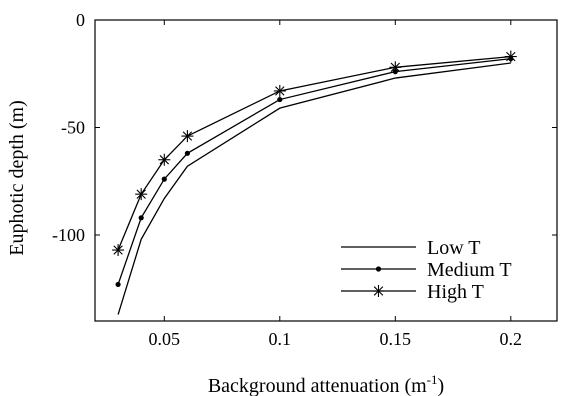 The image size is (561, 396). Describe the element at coordinates (68, 235) in the screenshot. I see `y-tick-label: -100` at that location.